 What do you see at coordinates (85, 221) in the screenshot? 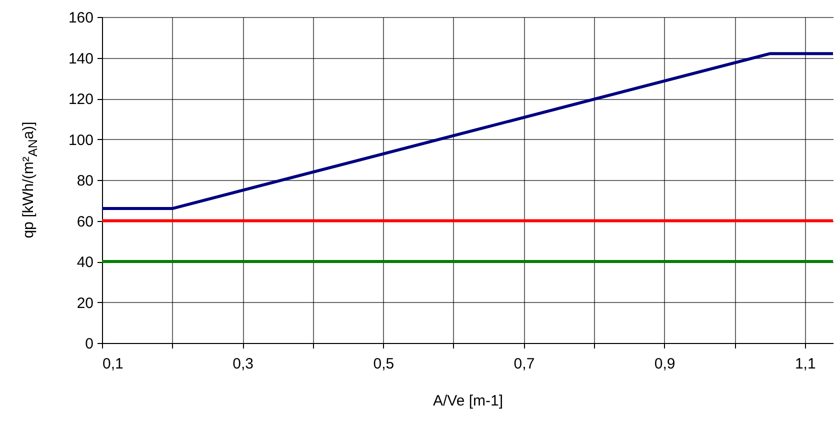
I see `y-tick-label: 60` at bounding box center [85, 221].